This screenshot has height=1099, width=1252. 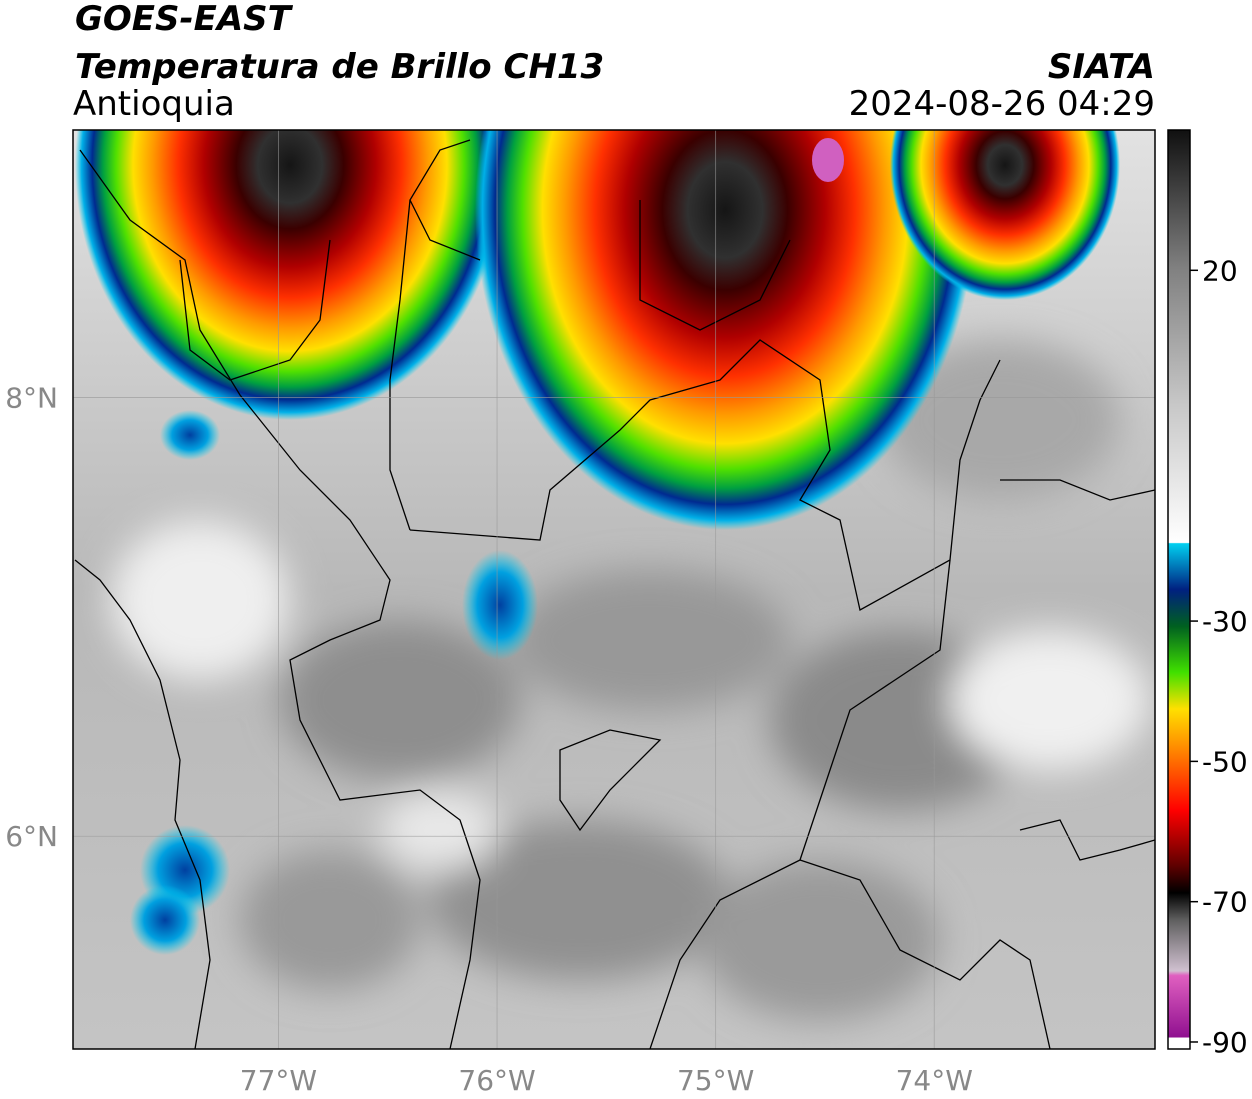 I want to click on title: GOES-EAST, so click(x=184, y=19).